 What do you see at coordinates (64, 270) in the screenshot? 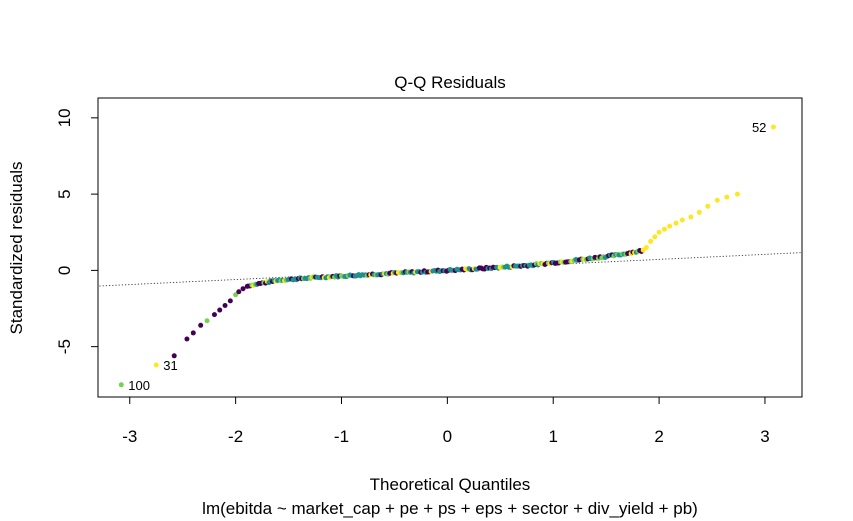
I see `y-tick-label: 0` at bounding box center [64, 270].